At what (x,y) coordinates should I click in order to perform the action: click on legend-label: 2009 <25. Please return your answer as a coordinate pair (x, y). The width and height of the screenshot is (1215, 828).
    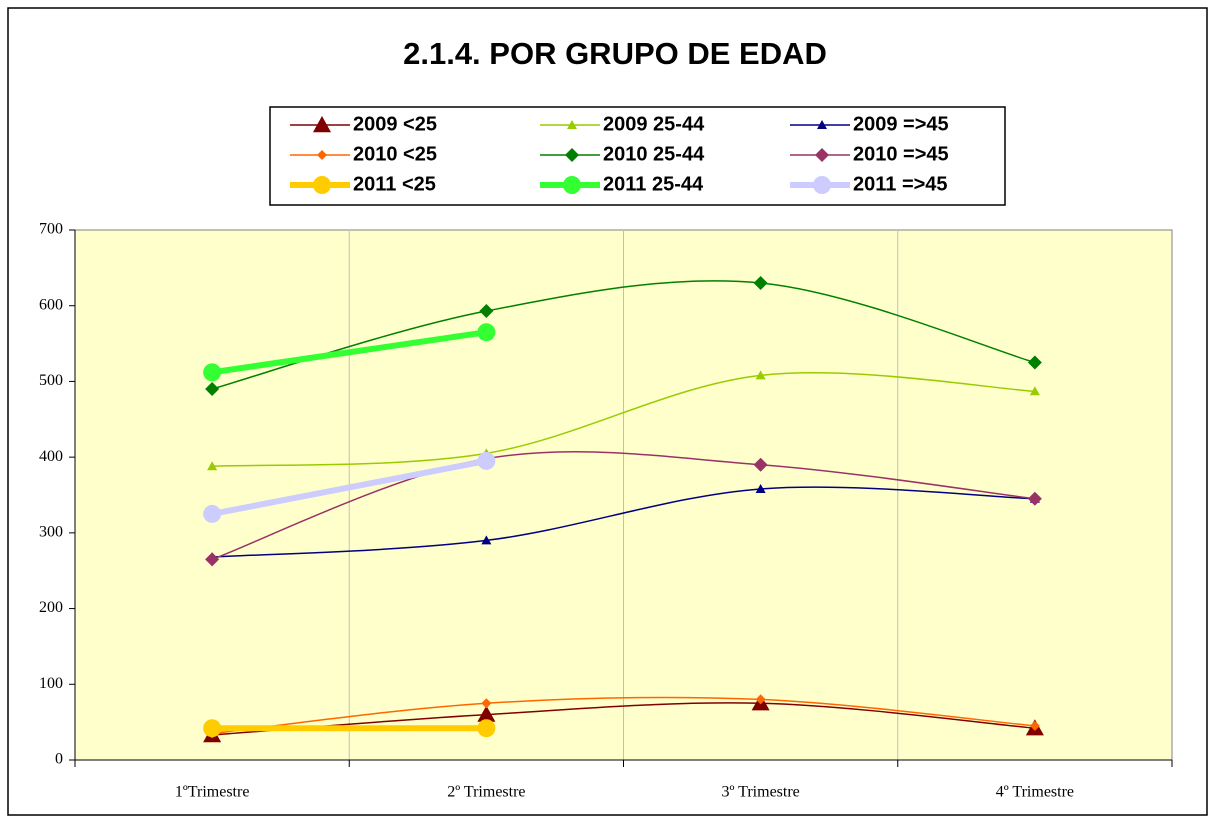
    Looking at the image, I should click on (395, 124).